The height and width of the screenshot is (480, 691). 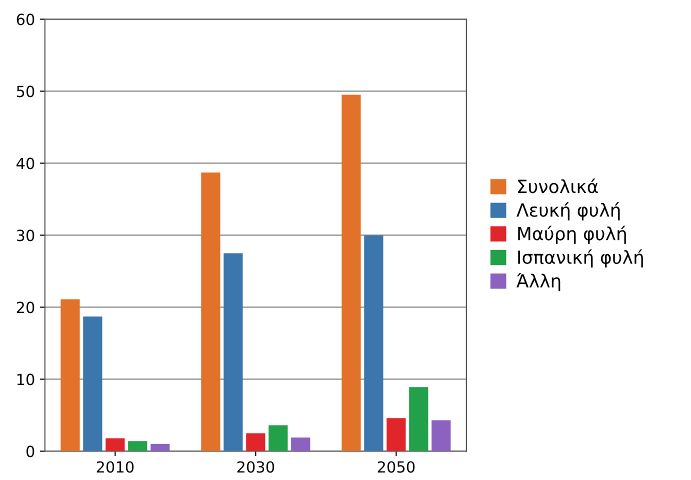 I want to click on legend-label: Ισπανική φυλή, so click(x=580, y=258).